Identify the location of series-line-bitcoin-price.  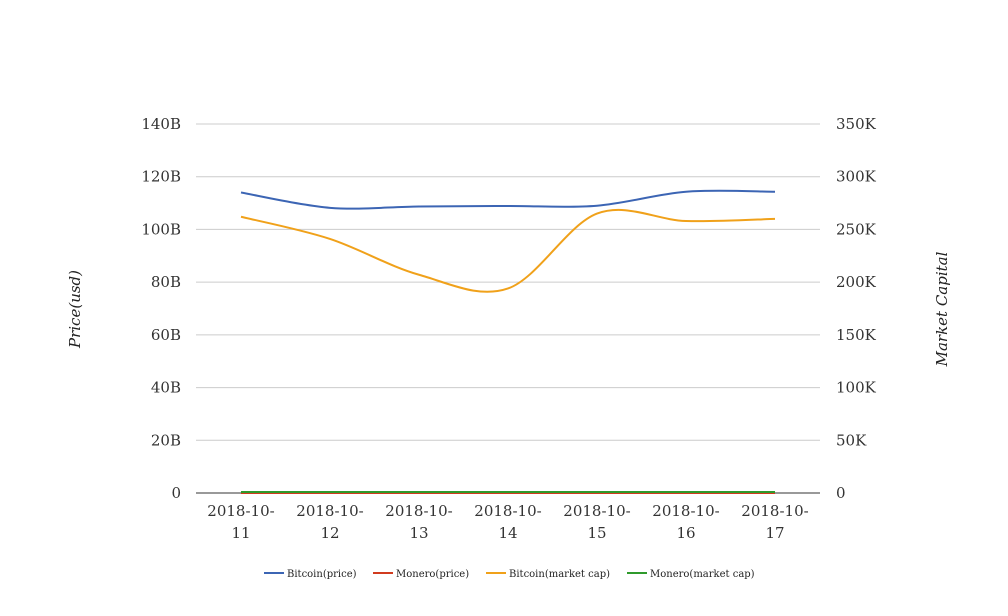
(508, 199).